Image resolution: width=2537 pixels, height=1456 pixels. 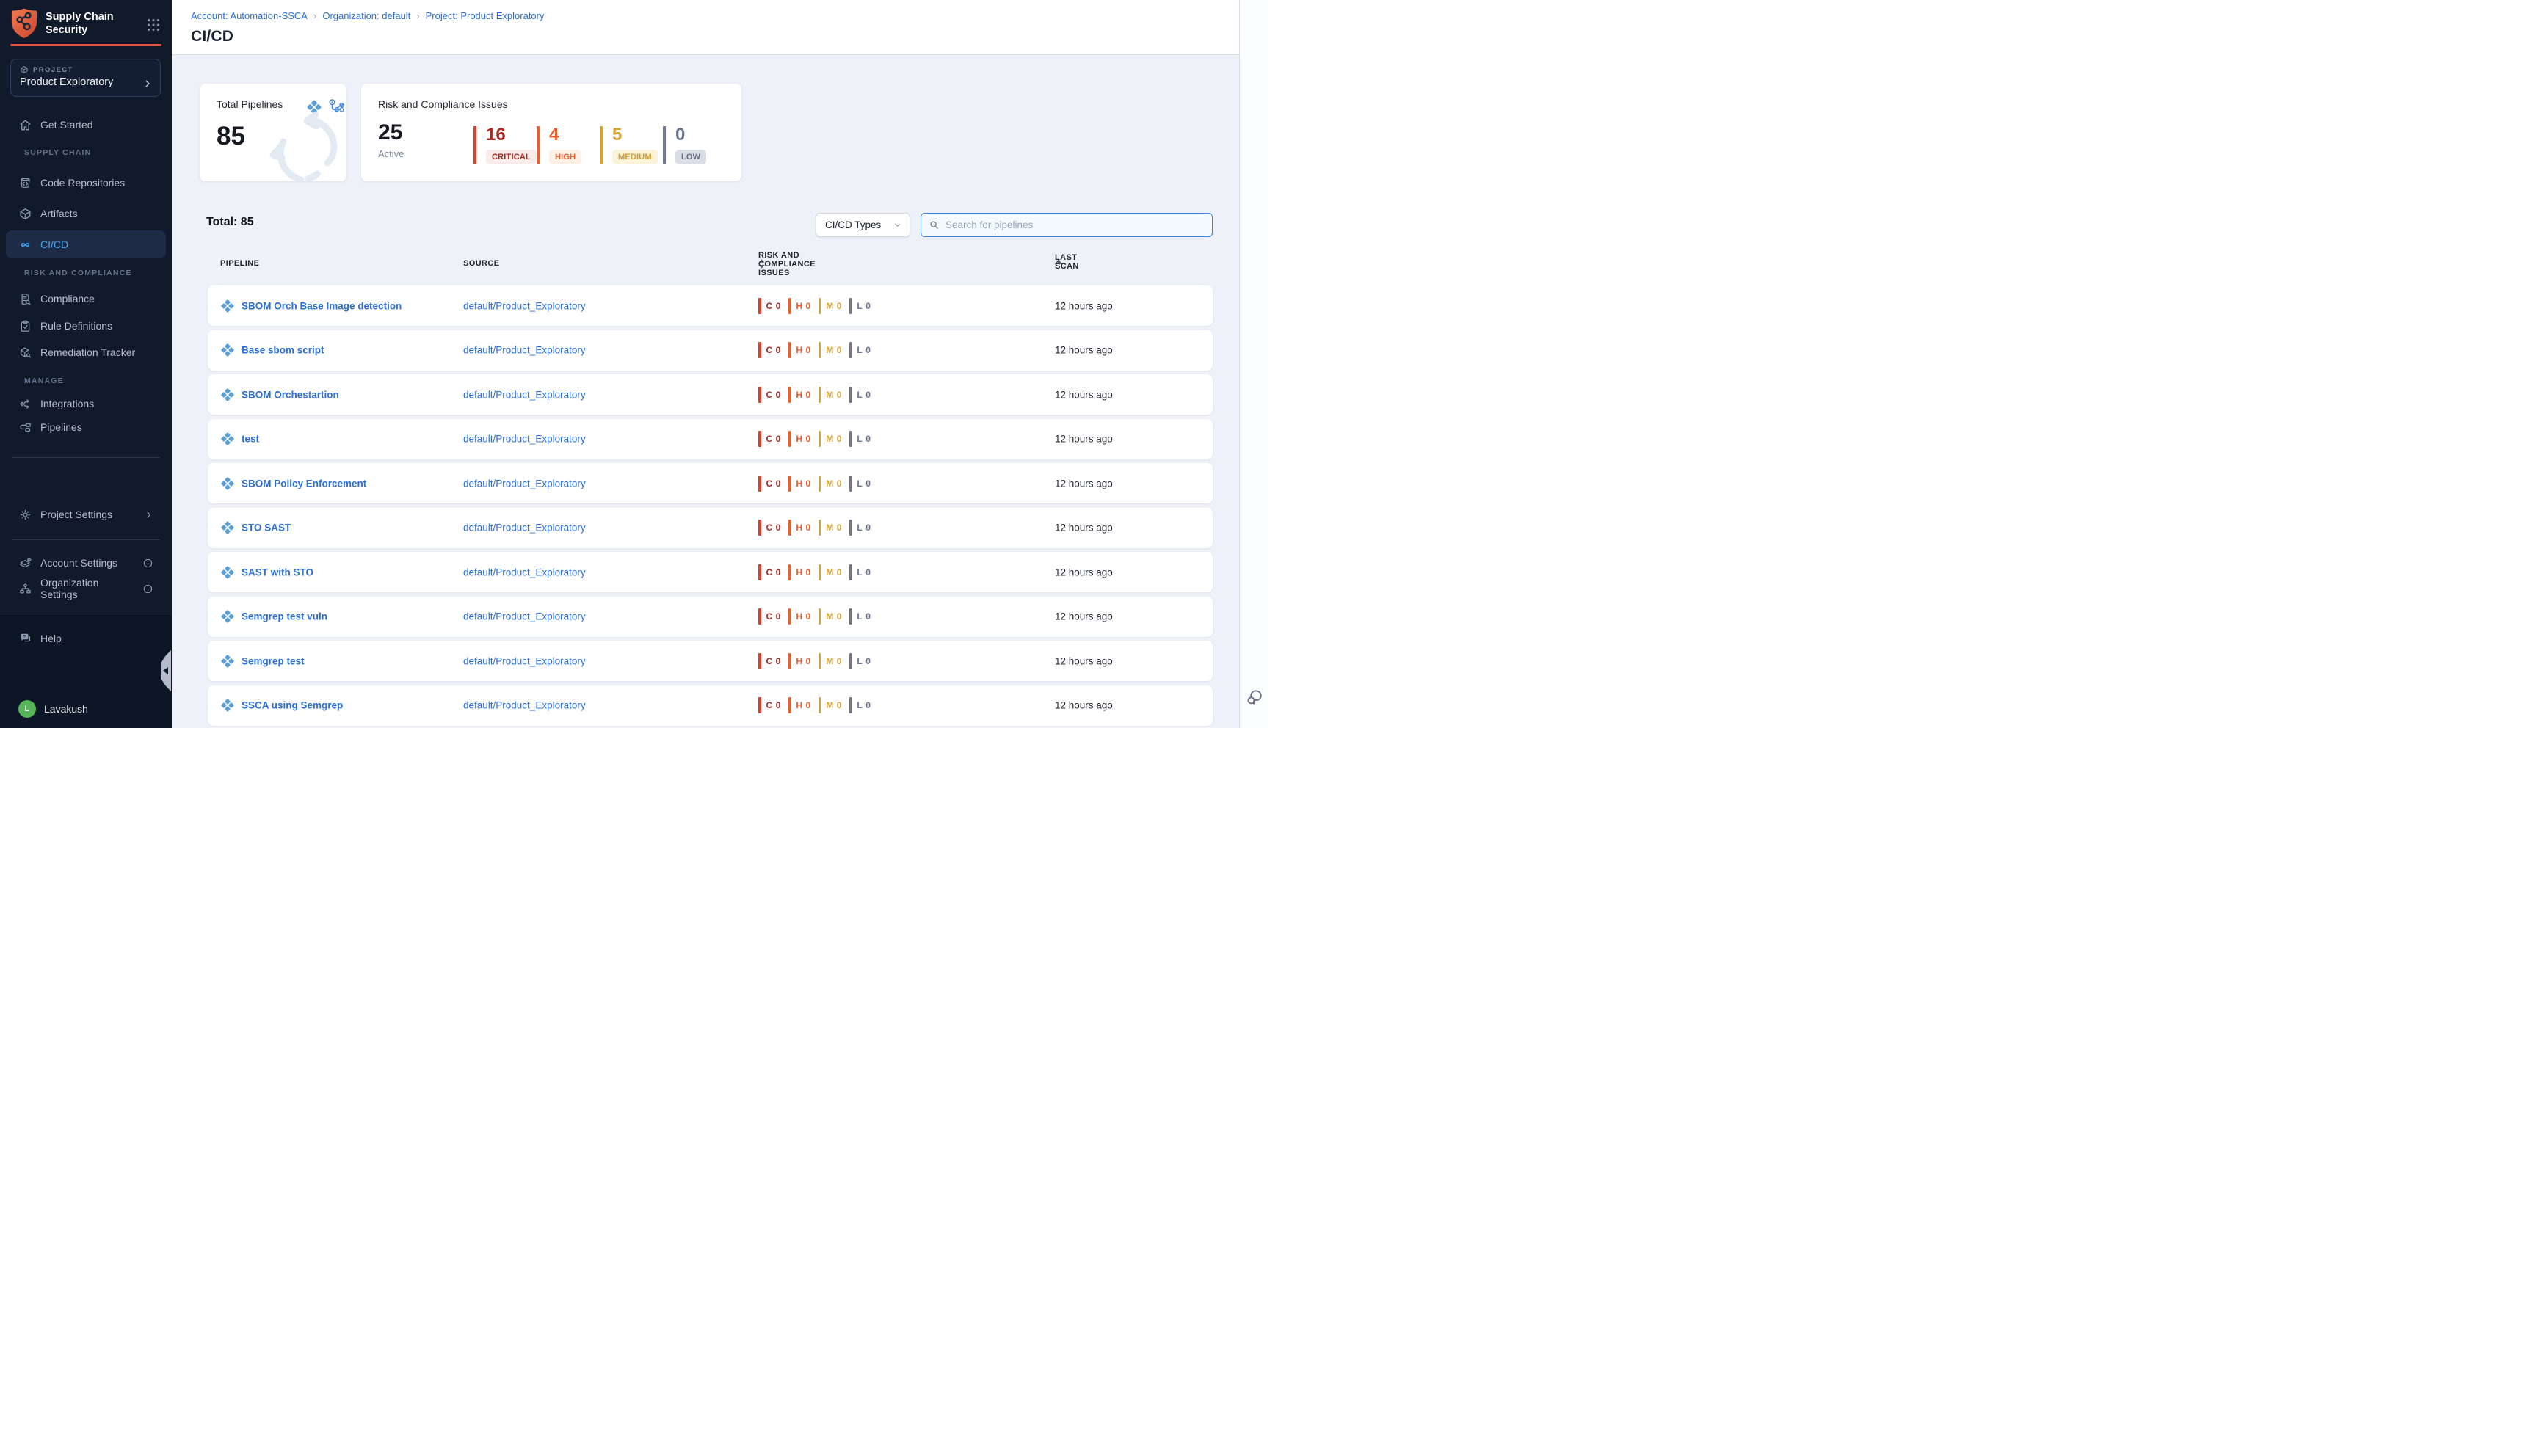 I want to click on module-switcher-grid-icon, so click(x=153, y=25).